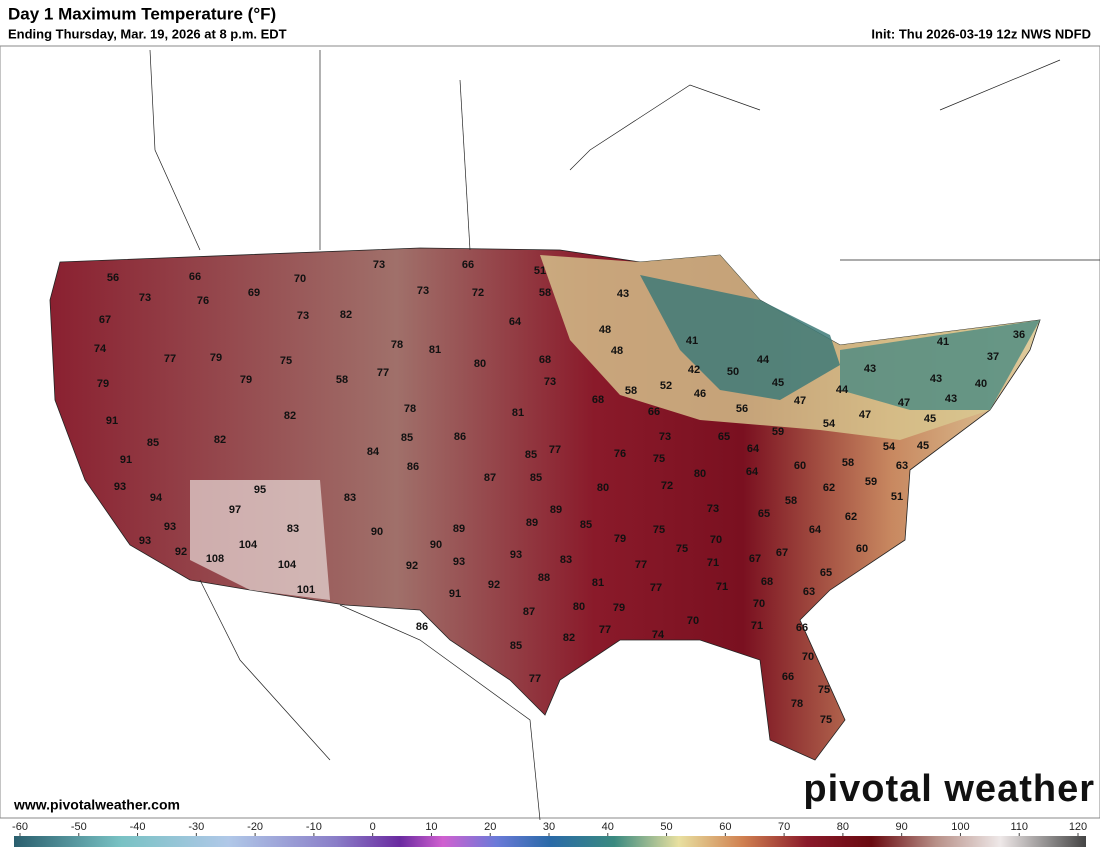 This screenshot has height=855, width=1100. What do you see at coordinates (862, 549) in the screenshot?
I see `temperature-label: 60` at bounding box center [862, 549].